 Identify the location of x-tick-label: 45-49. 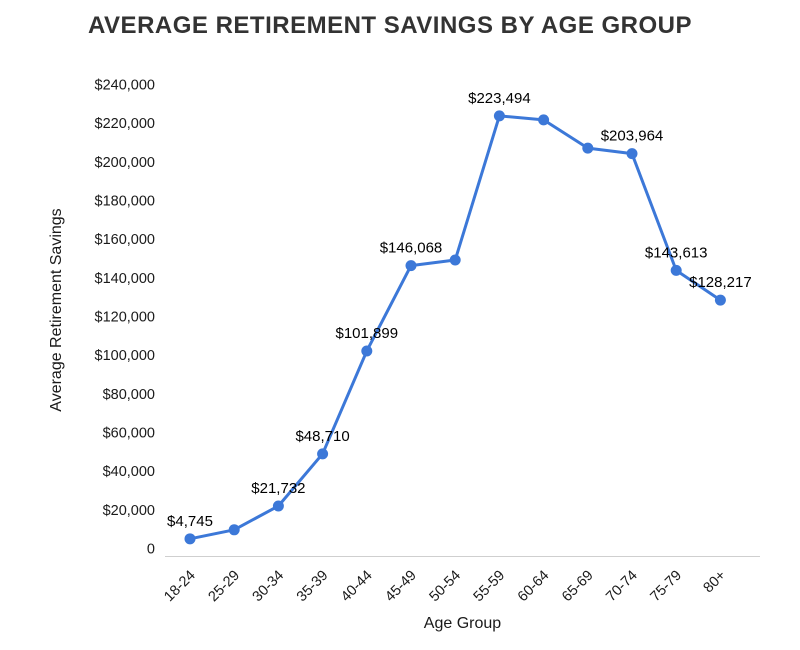
(401, 587).